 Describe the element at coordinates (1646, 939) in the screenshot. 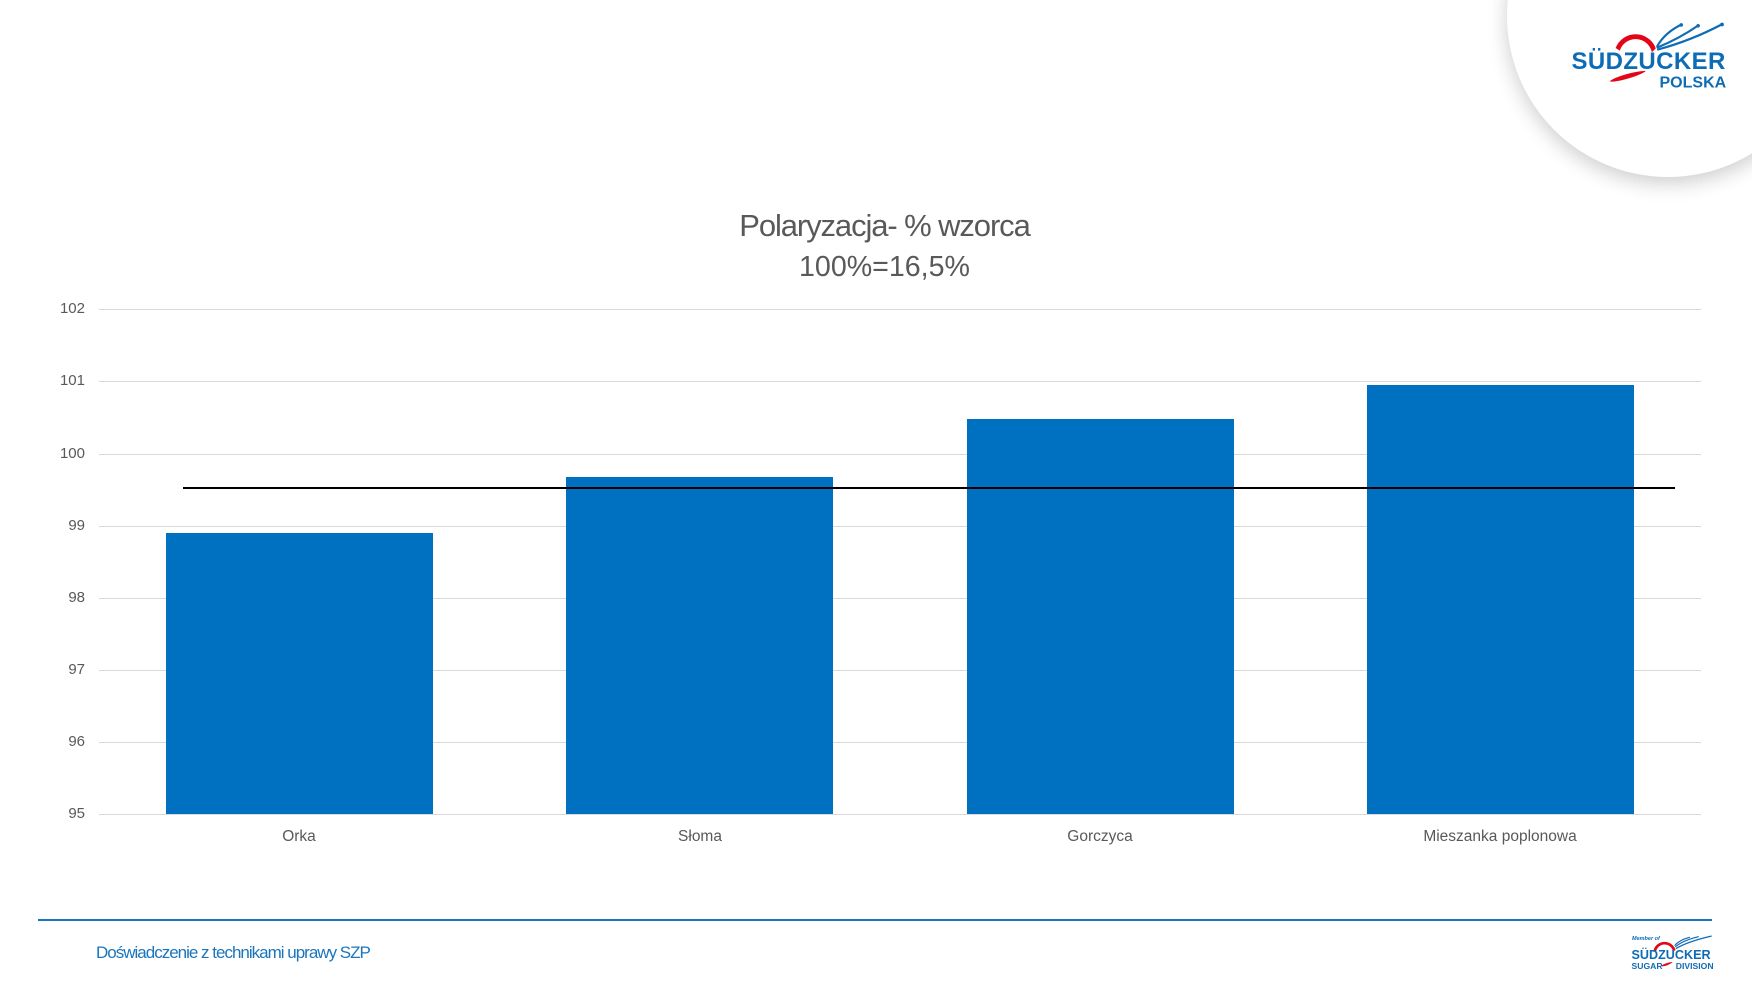

I see `svg-text: Member of` at that location.